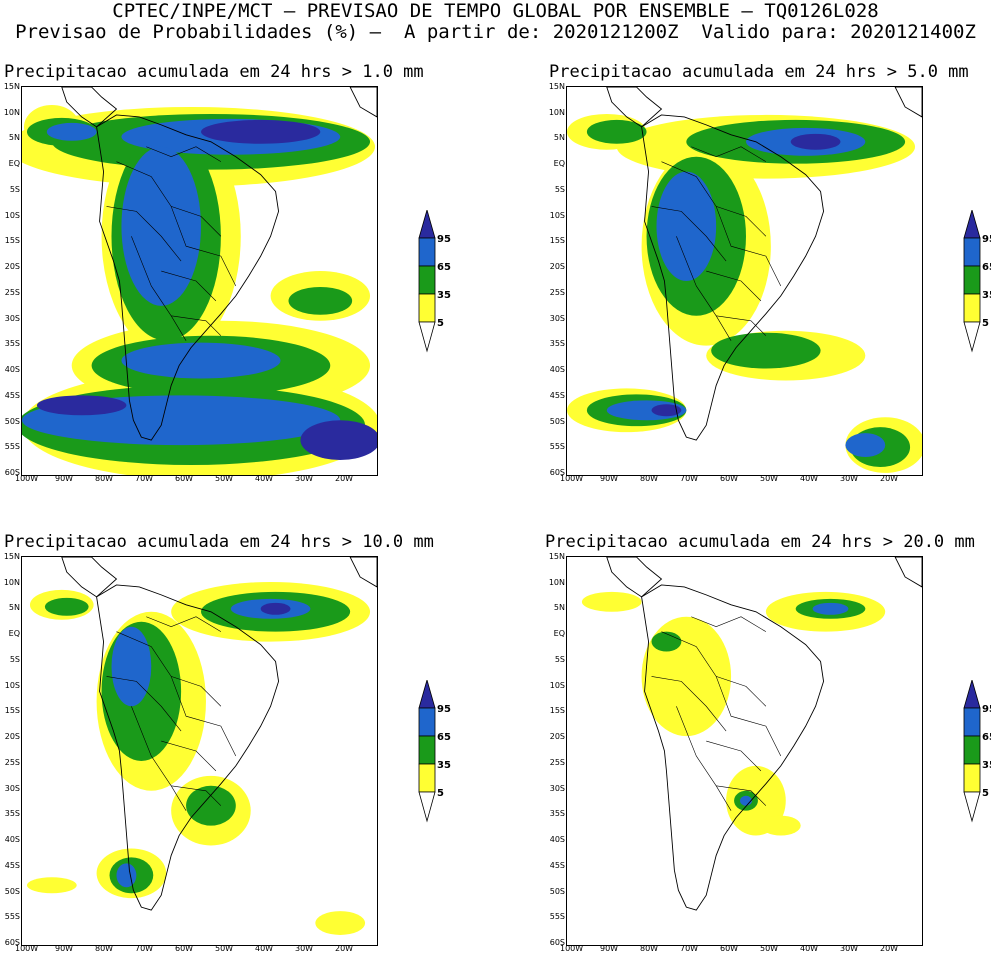  I want to click on legend-level-label: 35, so click(444, 765).